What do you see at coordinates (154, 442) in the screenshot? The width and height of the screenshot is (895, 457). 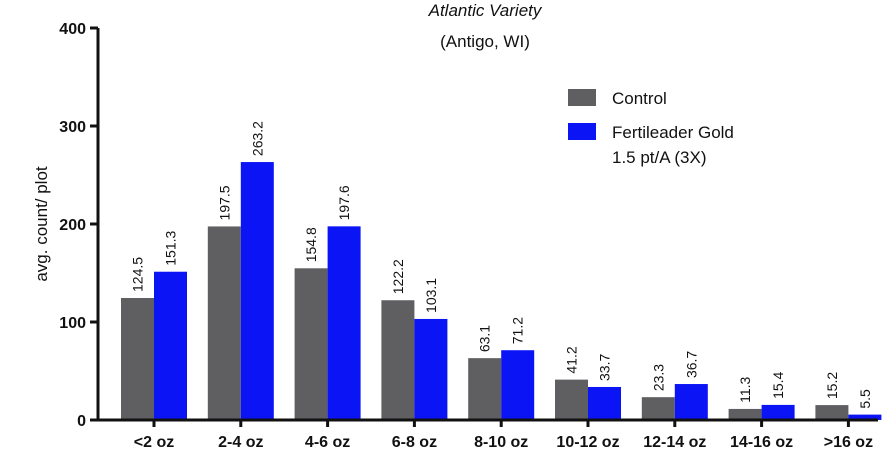 I see `x-tick-label: <2 oz` at bounding box center [154, 442].